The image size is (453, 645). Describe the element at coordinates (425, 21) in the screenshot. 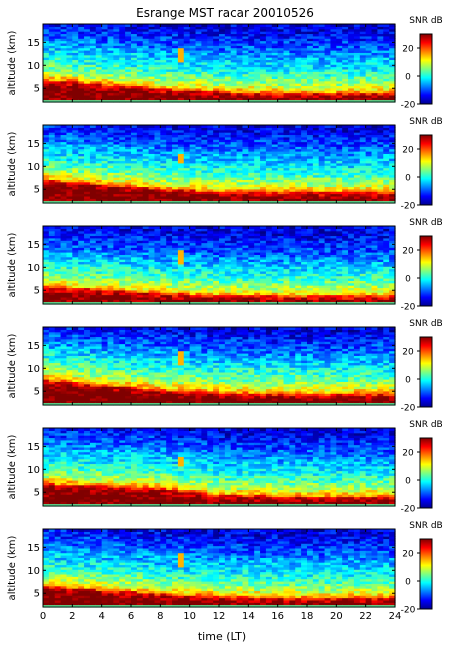

I see `colorbar-label: SNR dB` at that location.